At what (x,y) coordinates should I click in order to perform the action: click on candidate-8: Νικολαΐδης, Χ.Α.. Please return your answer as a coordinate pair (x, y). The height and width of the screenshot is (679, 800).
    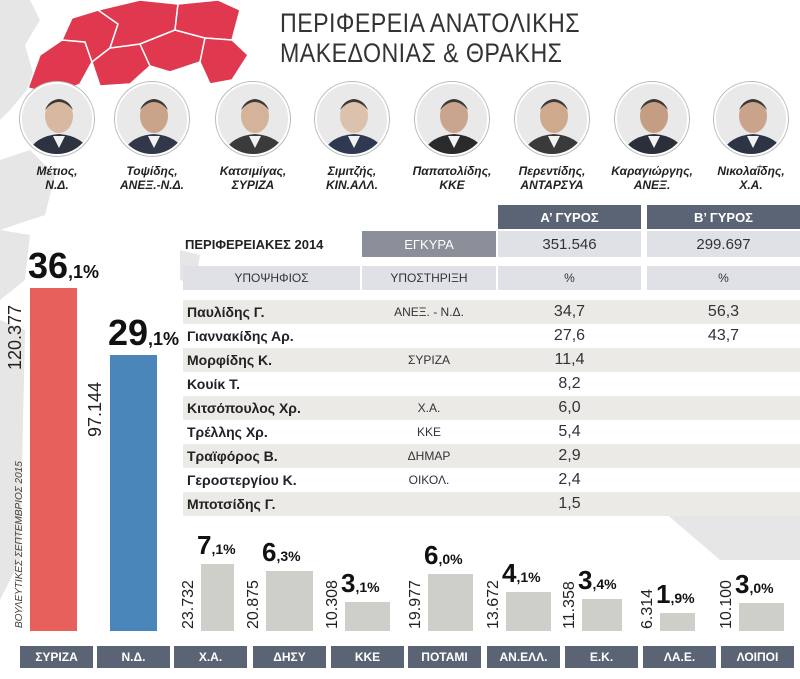
    Looking at the image, I should click on (751, 137).